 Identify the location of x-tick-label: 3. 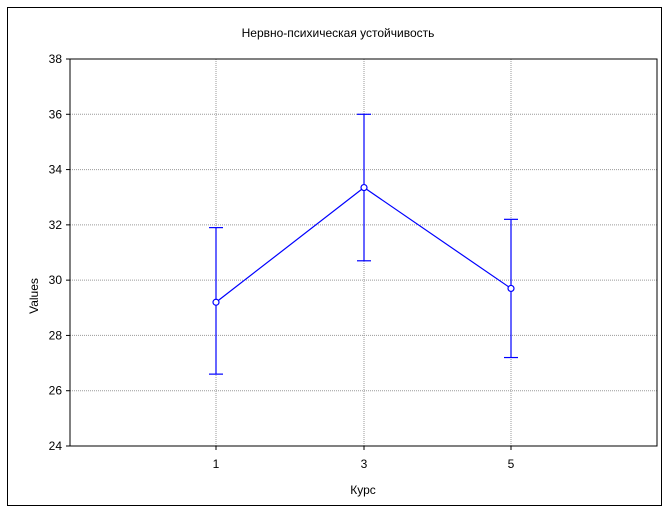
(364, 464).